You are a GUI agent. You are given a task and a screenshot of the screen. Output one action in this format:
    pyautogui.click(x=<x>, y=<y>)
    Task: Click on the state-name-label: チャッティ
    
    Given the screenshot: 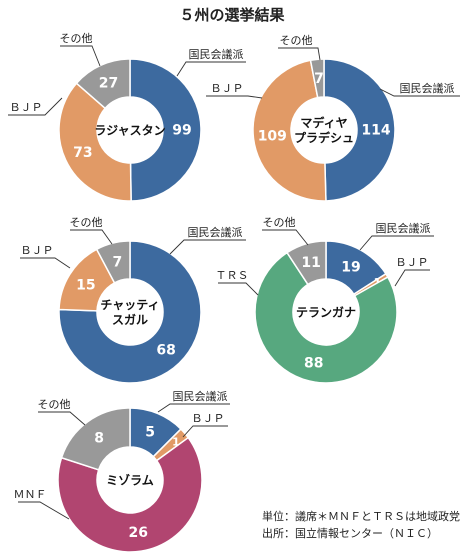 What is the action you would take?
    pyautogui.click(x=129, y=305)
    